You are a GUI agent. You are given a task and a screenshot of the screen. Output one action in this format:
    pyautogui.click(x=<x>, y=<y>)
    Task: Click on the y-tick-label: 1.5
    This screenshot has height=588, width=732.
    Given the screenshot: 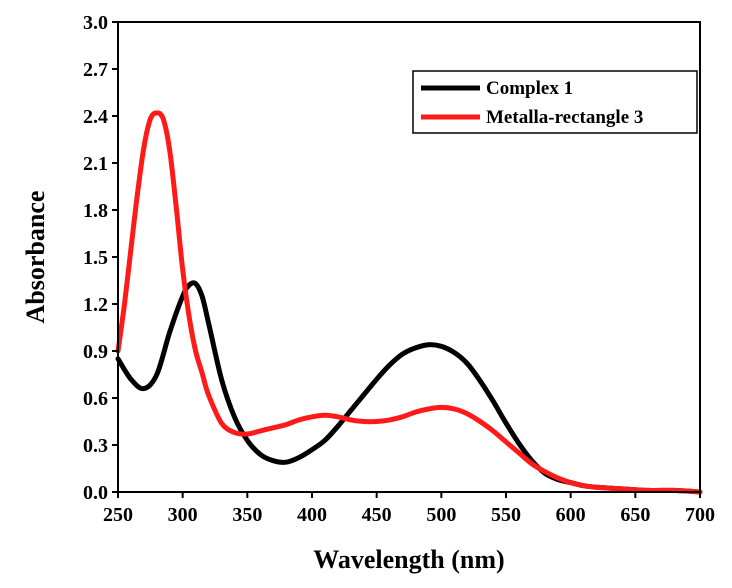 What is the action you would take?
    pyautogui.click(x=95, y=258)
    